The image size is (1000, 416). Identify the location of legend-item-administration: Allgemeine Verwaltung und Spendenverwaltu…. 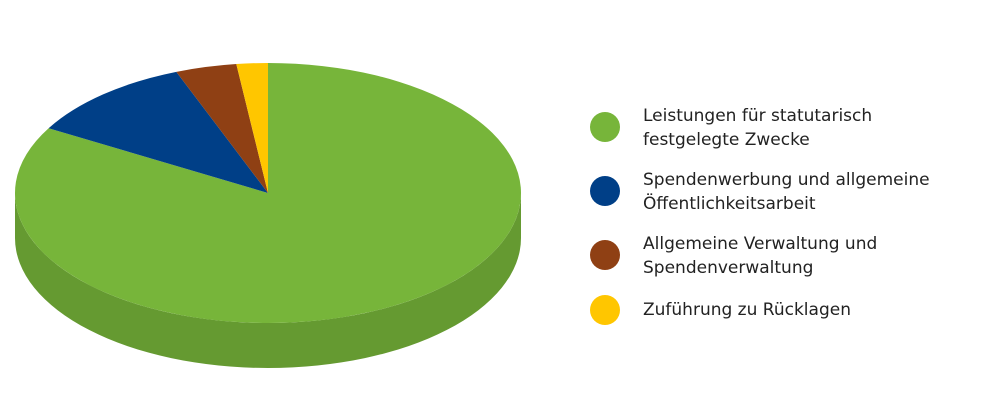
(790, 264).